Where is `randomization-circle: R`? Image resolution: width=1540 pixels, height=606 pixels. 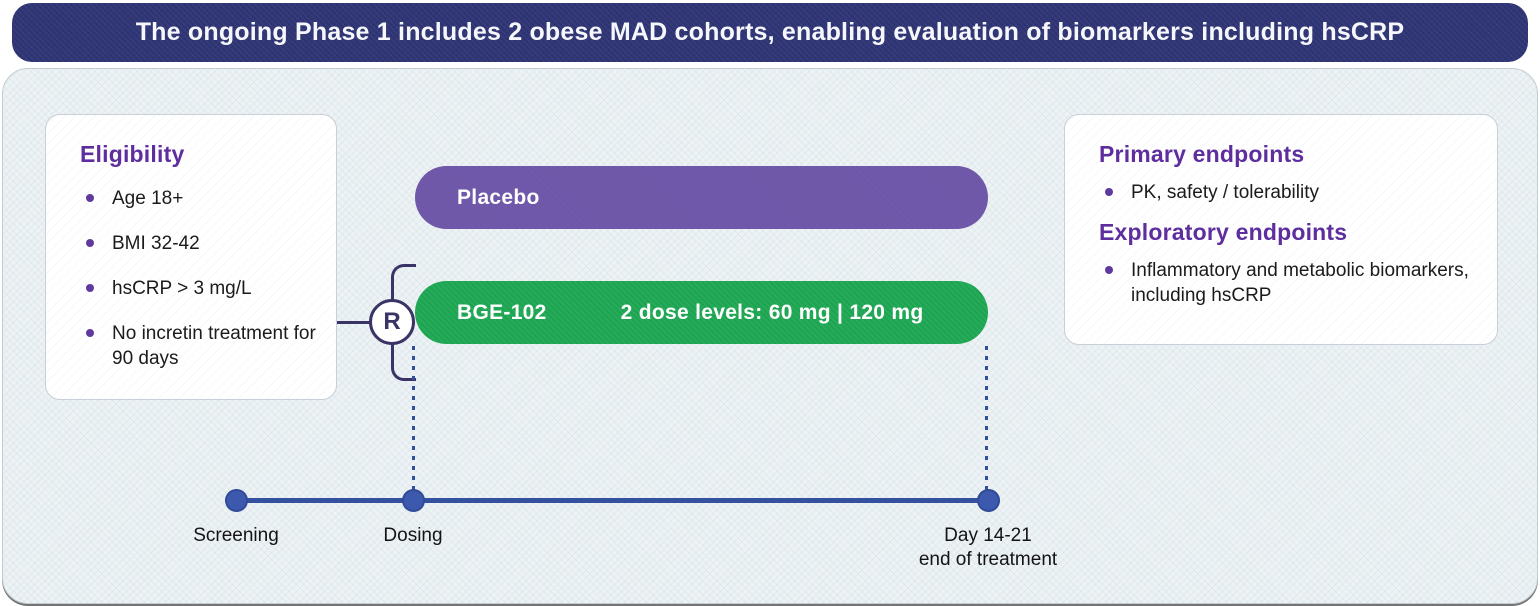
randomization-circle: R is located at coordinates (392, 322).